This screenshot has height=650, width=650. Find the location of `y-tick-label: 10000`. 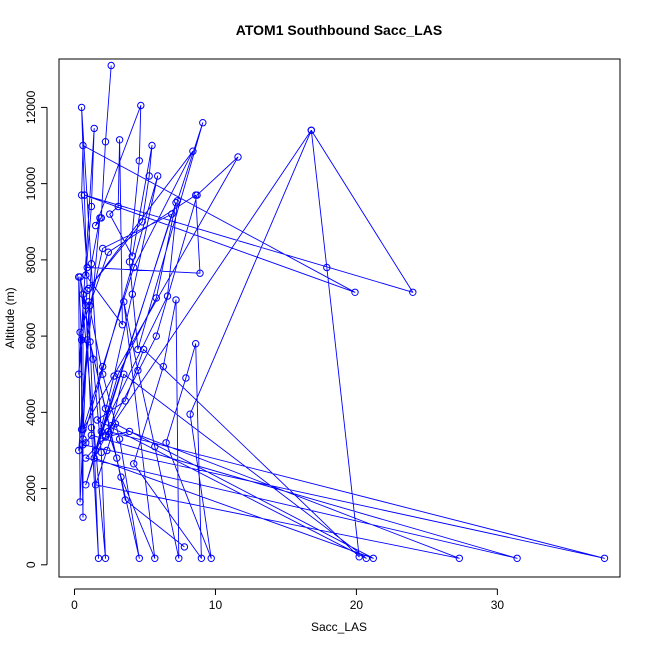

y-tick-label: 10000 is located at coordinates (31, 184).